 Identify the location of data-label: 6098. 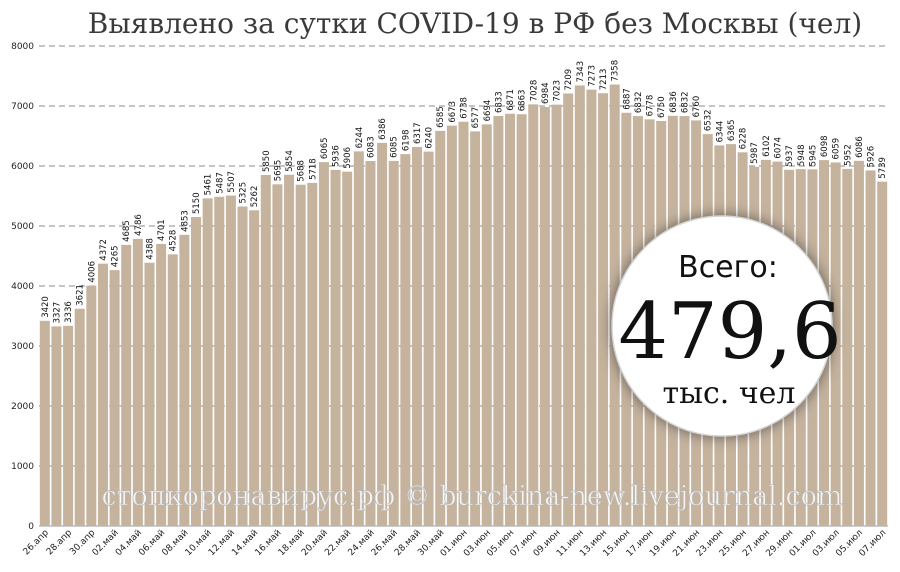
(825, 146).